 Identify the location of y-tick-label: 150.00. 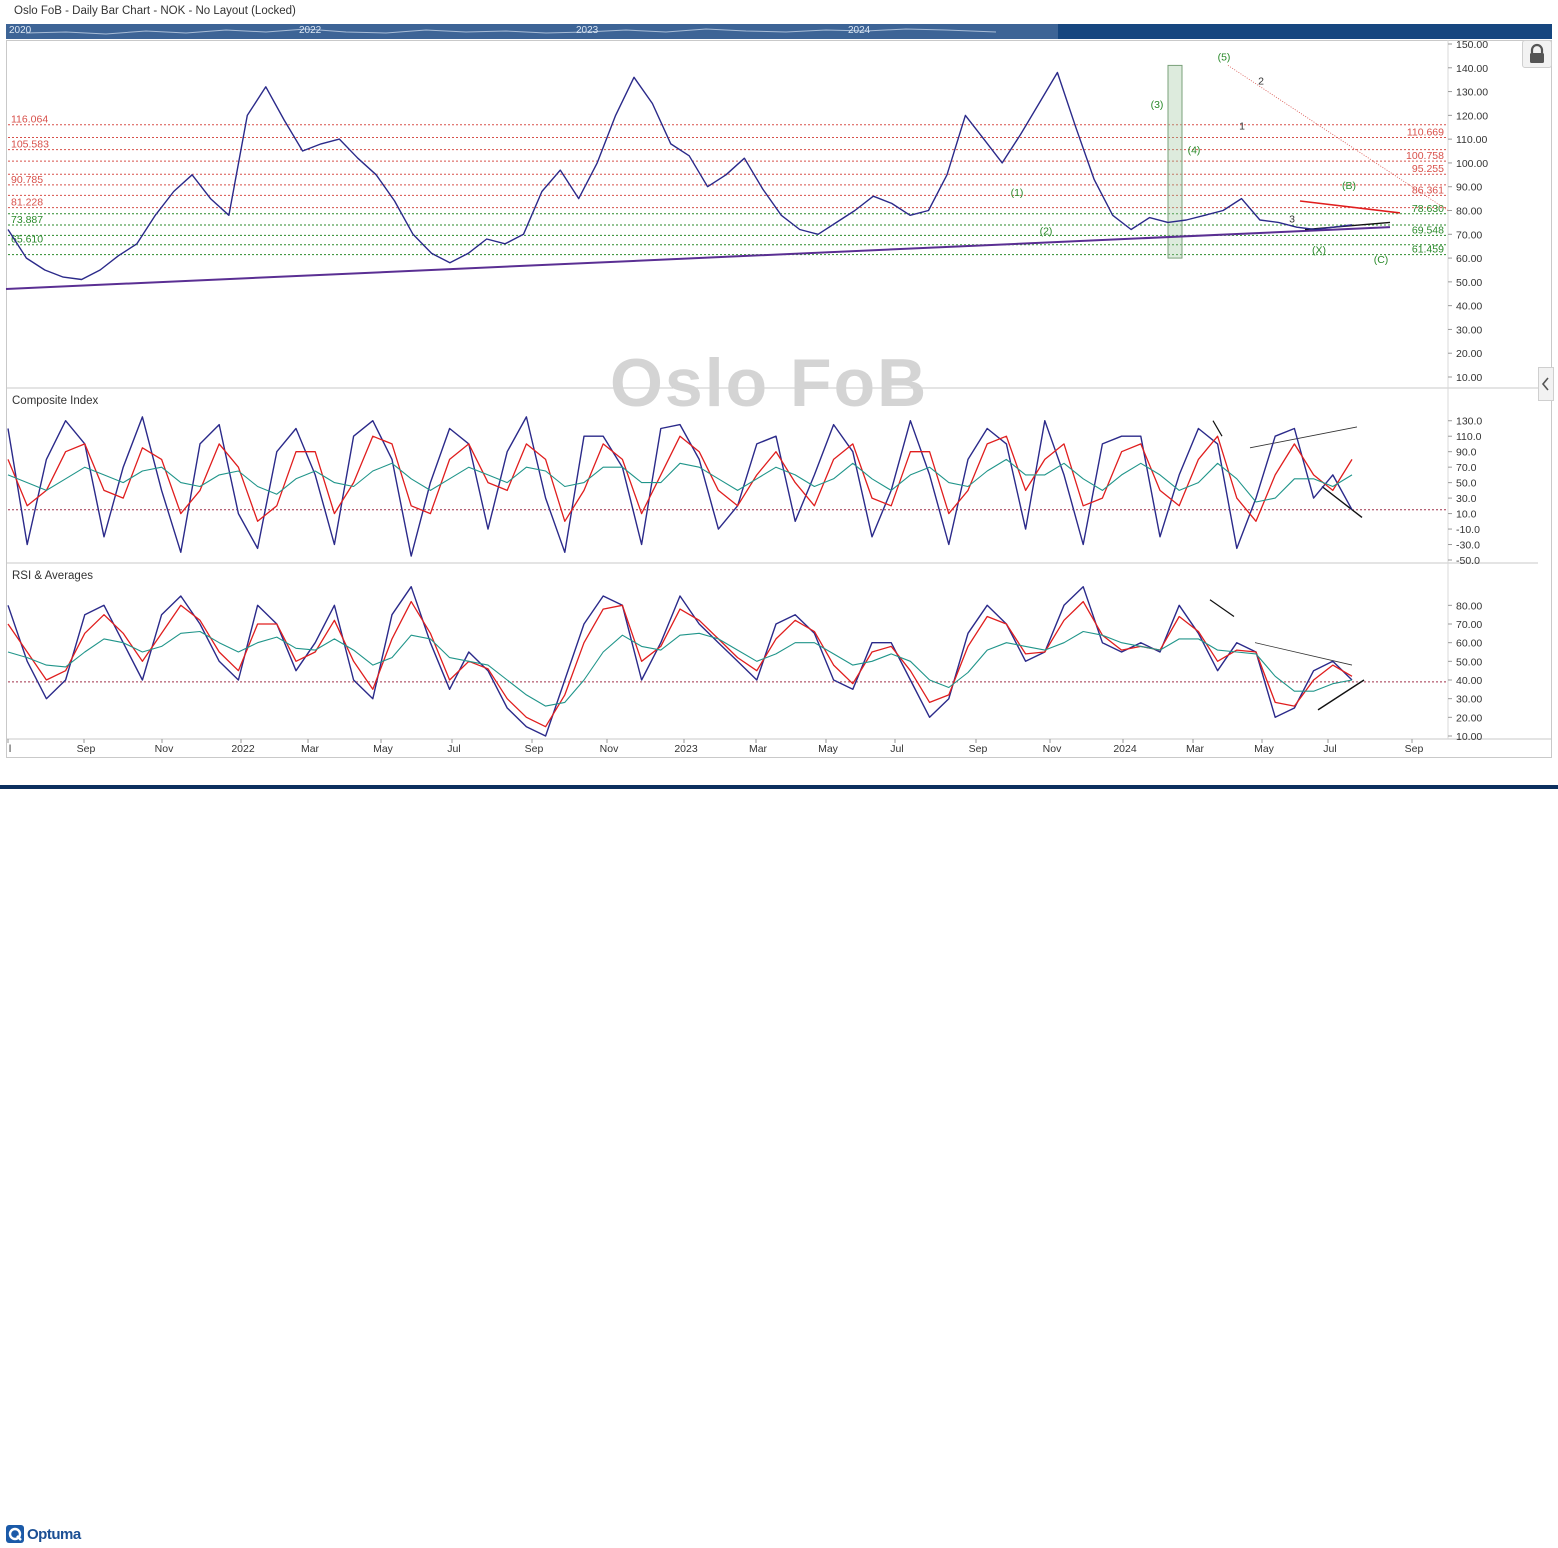
(1472, 45).